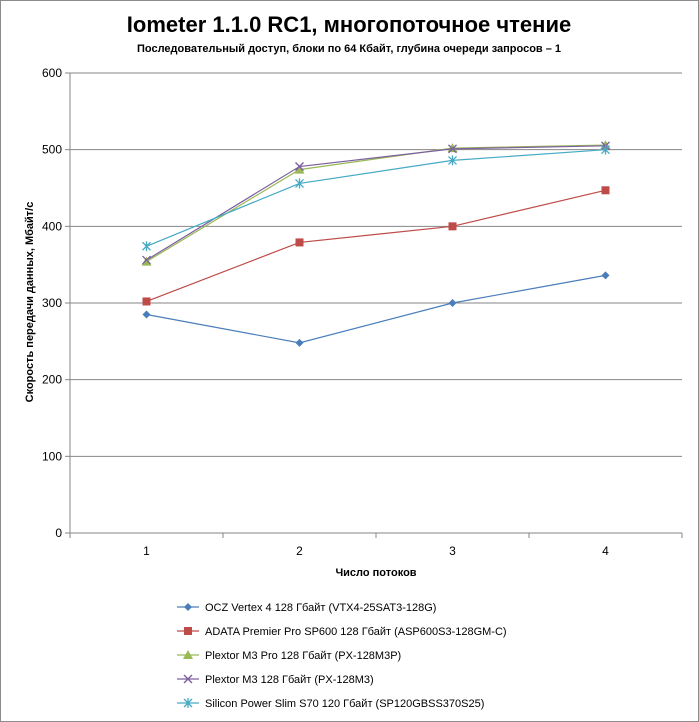  What do you see at coordinates (605, 551) in the screenshot?
I see `x-tick-label: 4` at bounding box center [605, 551].